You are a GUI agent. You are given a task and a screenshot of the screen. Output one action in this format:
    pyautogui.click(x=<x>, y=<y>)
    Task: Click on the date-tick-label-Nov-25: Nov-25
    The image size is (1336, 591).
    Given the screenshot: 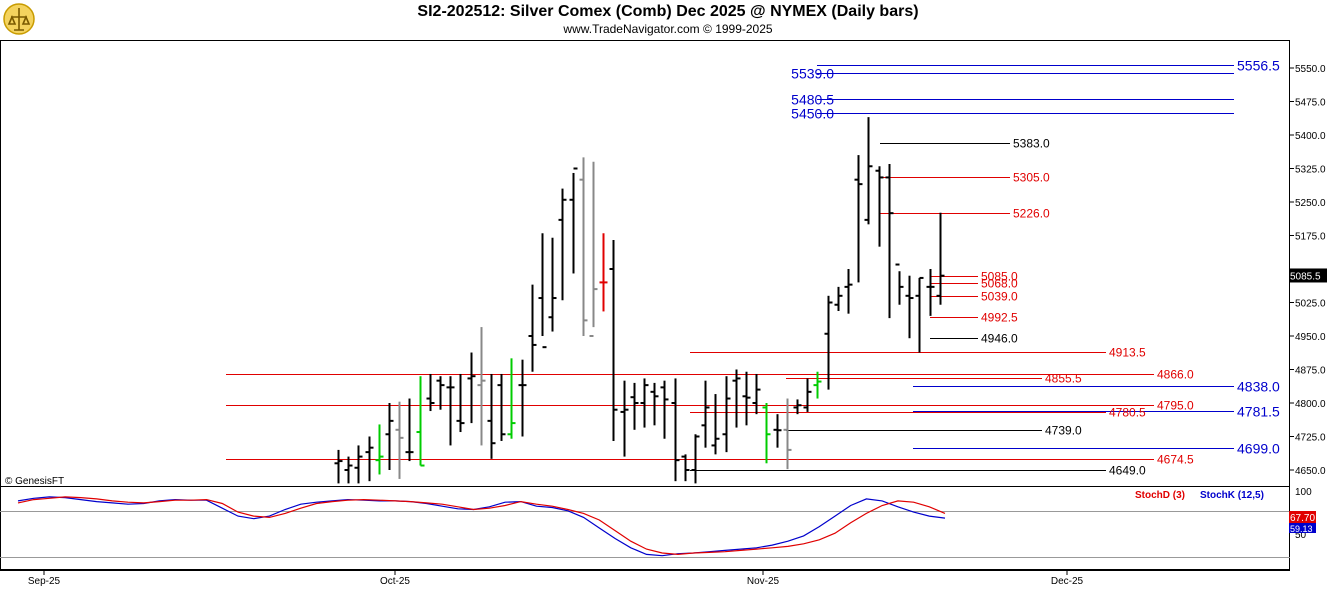 What is the action you would take?
    pyautogui.click(x=763, y=581)
    